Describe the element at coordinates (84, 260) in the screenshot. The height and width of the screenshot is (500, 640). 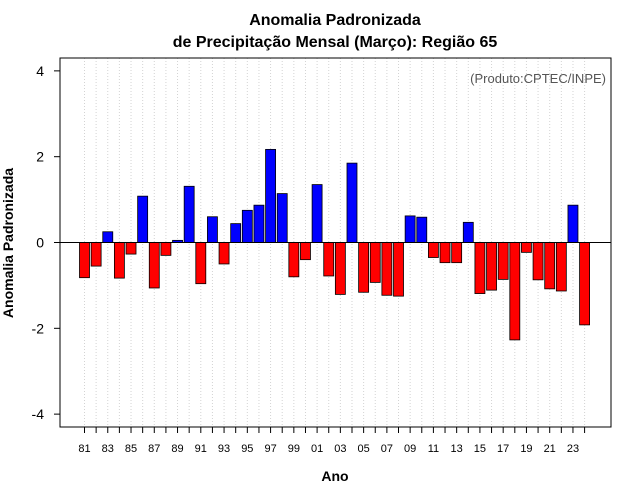
I see `bar-1981` at that location.